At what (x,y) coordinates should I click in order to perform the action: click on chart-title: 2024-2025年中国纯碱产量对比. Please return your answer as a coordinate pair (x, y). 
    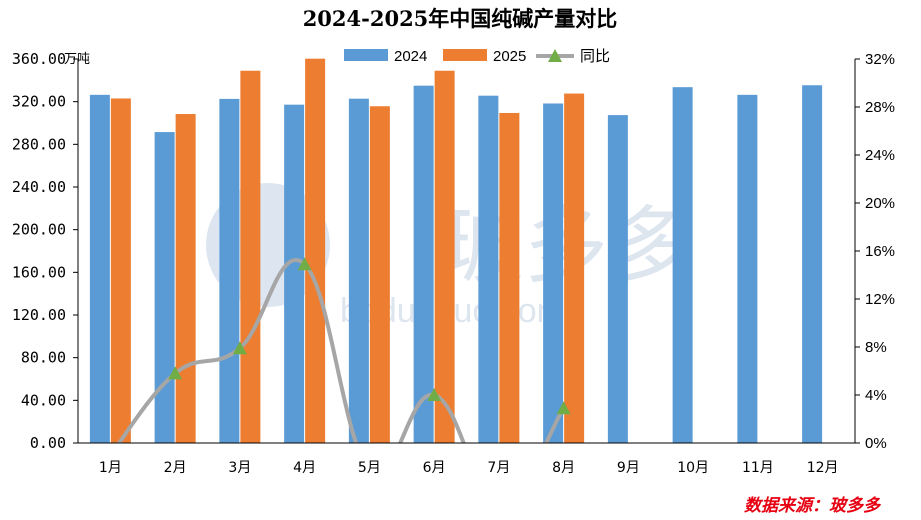
    Looking at the image, I should click on (460, 18).